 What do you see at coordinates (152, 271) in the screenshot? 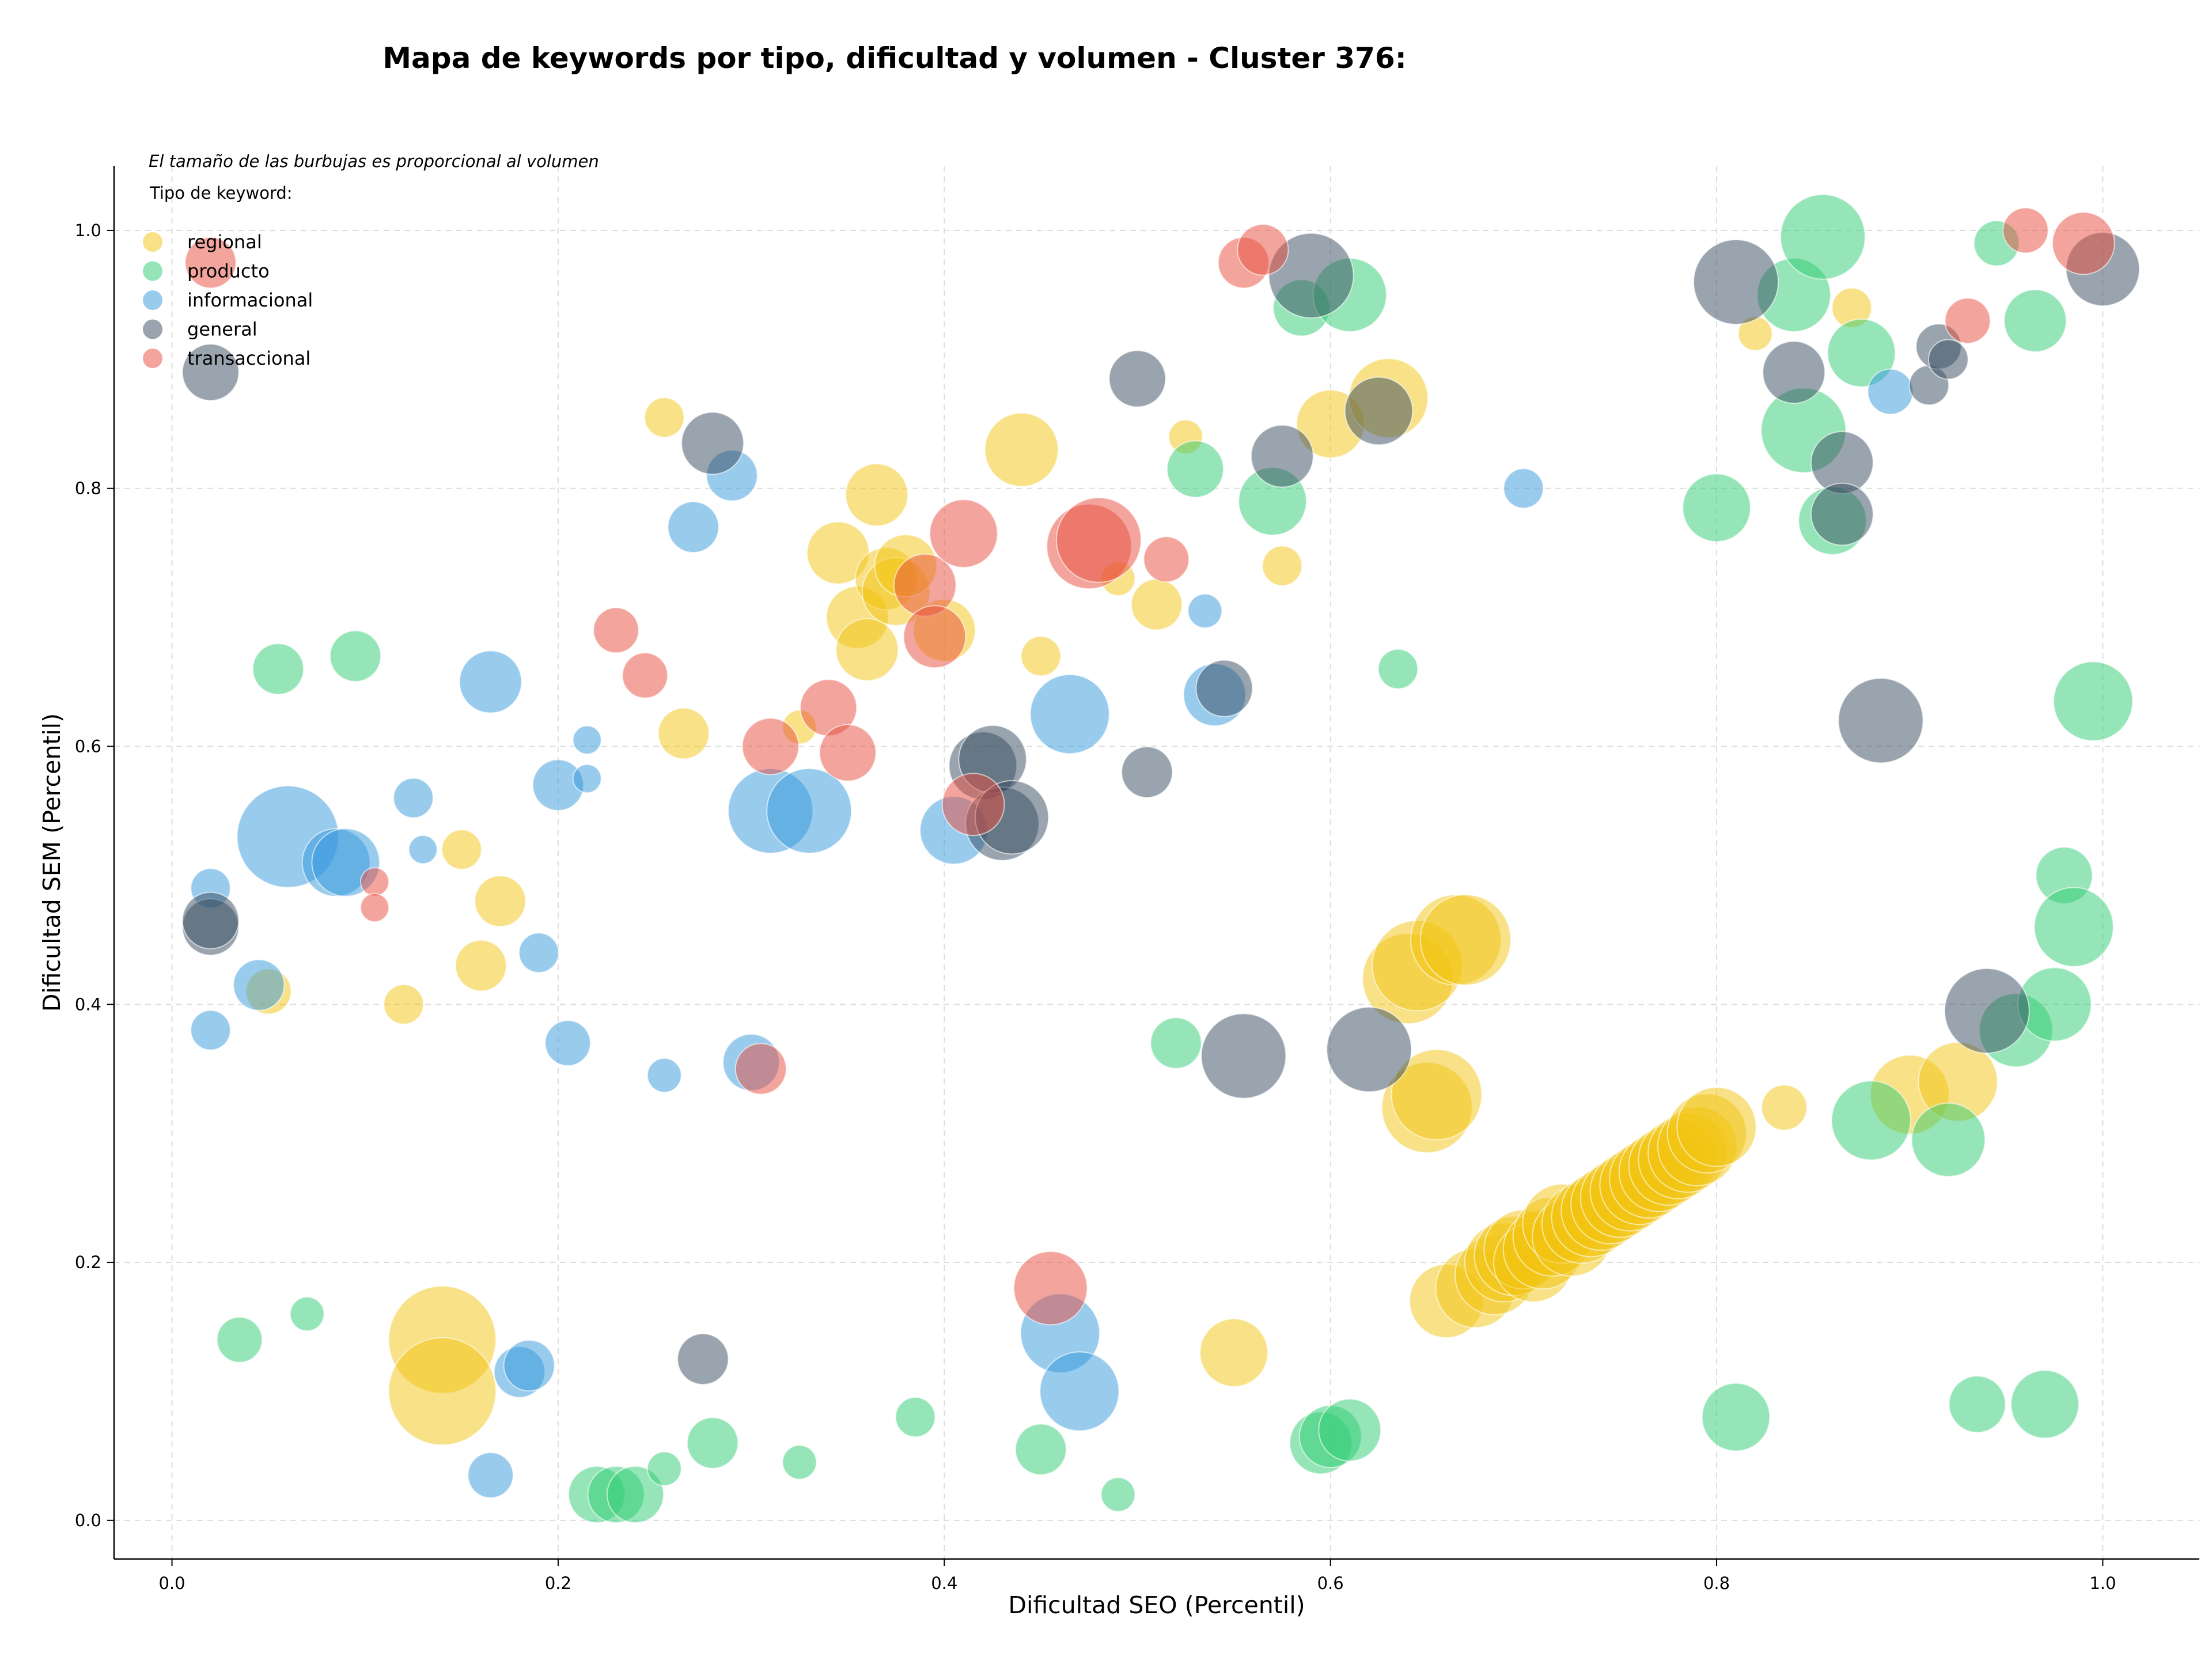
I see `legend-marker-producto` at bounding box center [152, 271].